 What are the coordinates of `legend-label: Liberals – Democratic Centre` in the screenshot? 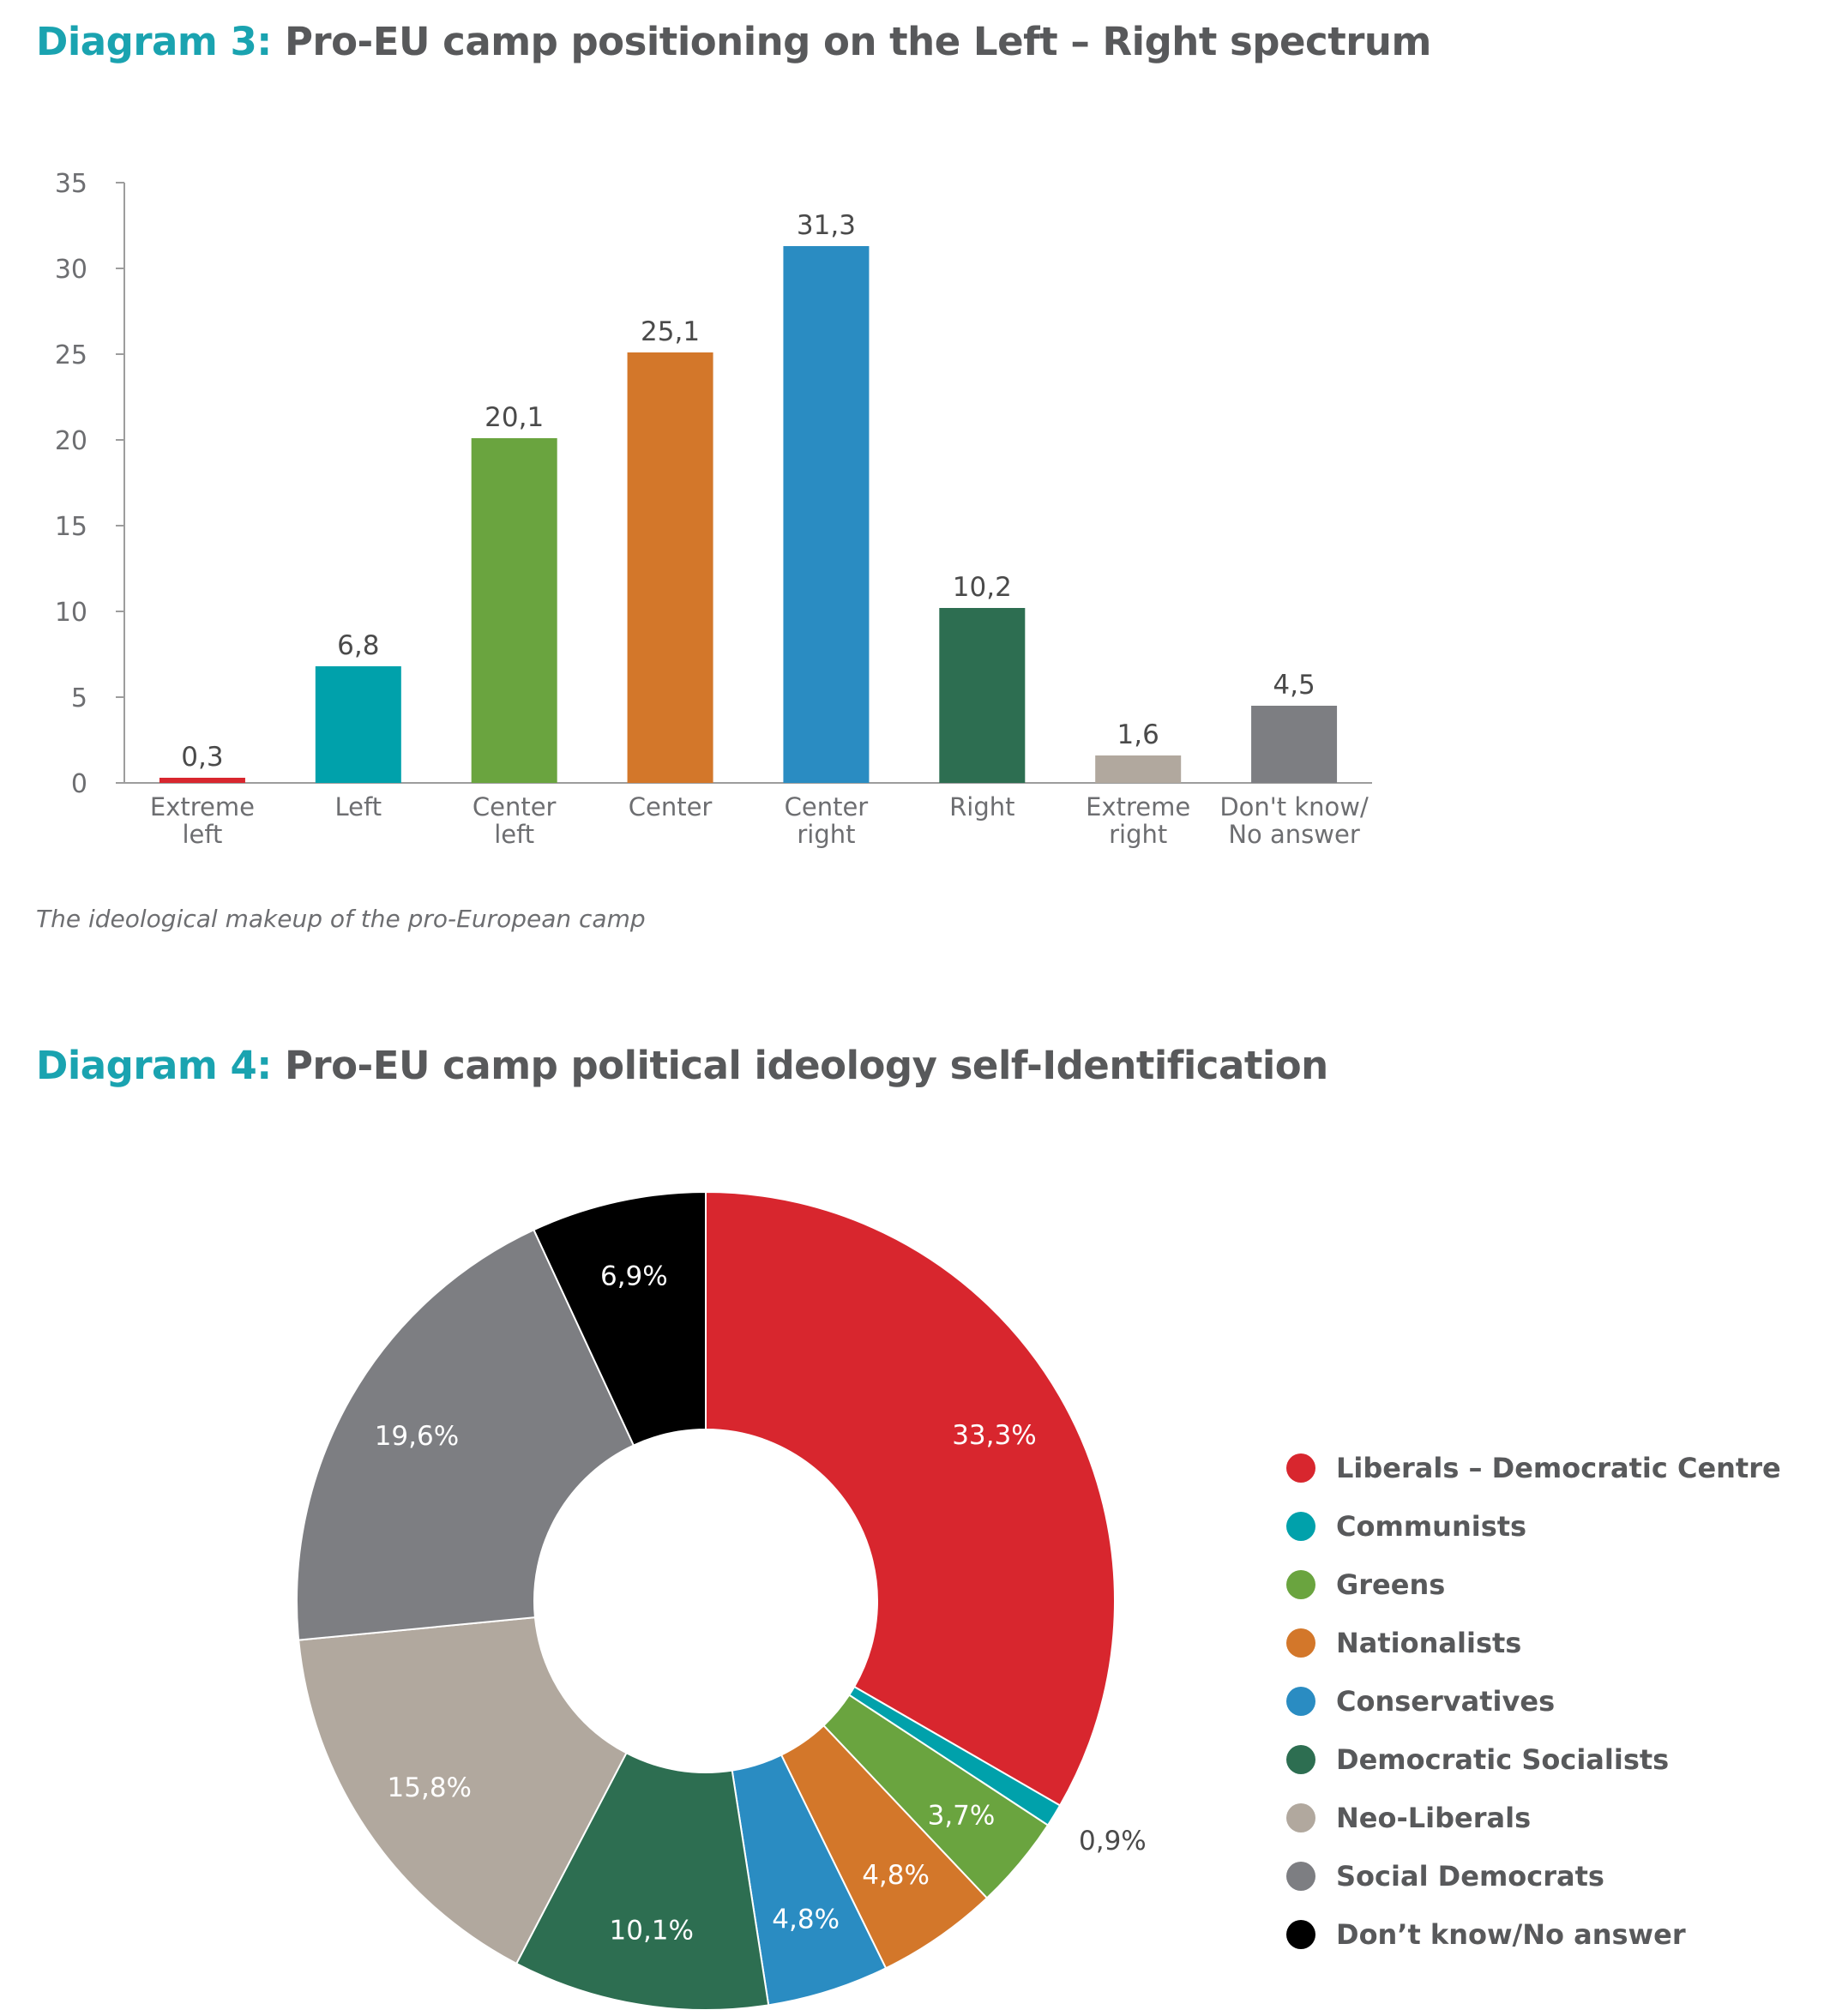 It's located at (1559, 1468).